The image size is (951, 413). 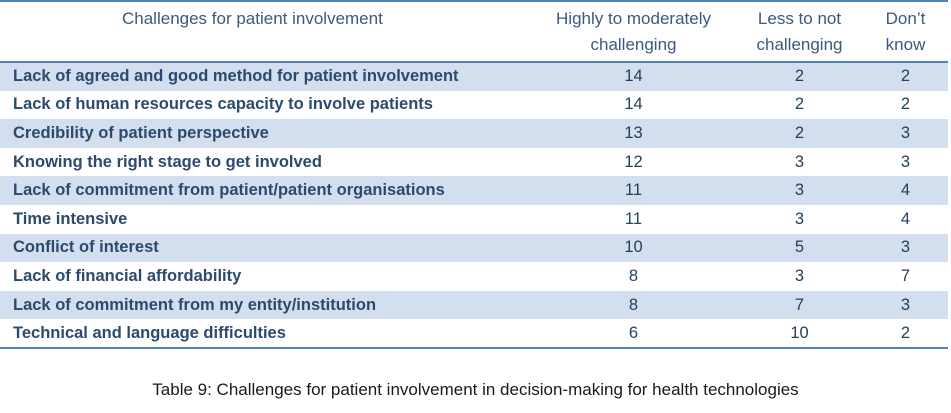 What do you see at coordinates (70, 218) in the screenshot?
I see `row-label: Time intensive` at bounding box center [70, 218].